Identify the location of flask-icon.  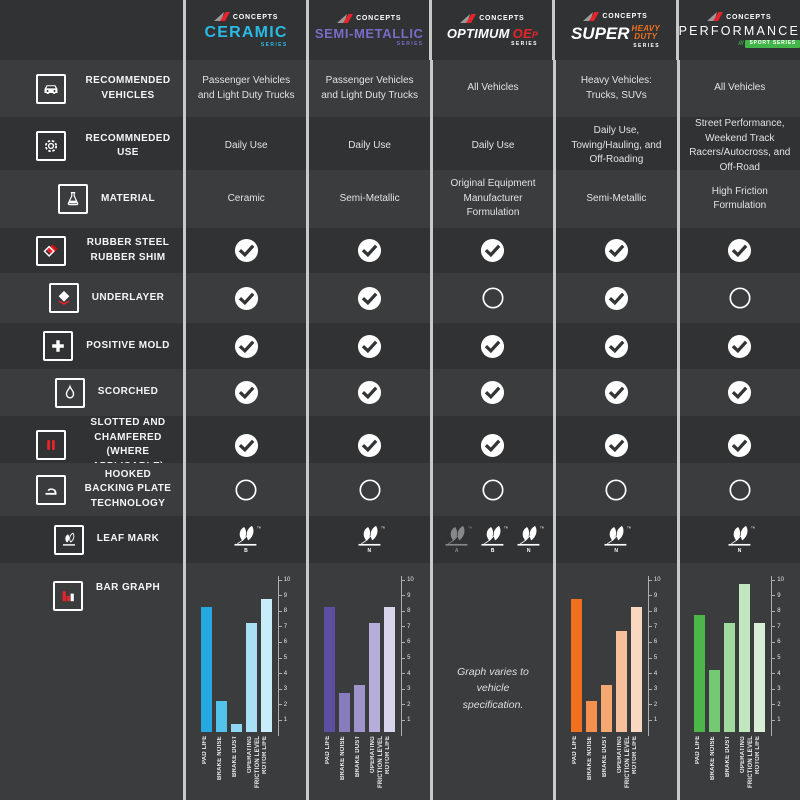
(72, 199).